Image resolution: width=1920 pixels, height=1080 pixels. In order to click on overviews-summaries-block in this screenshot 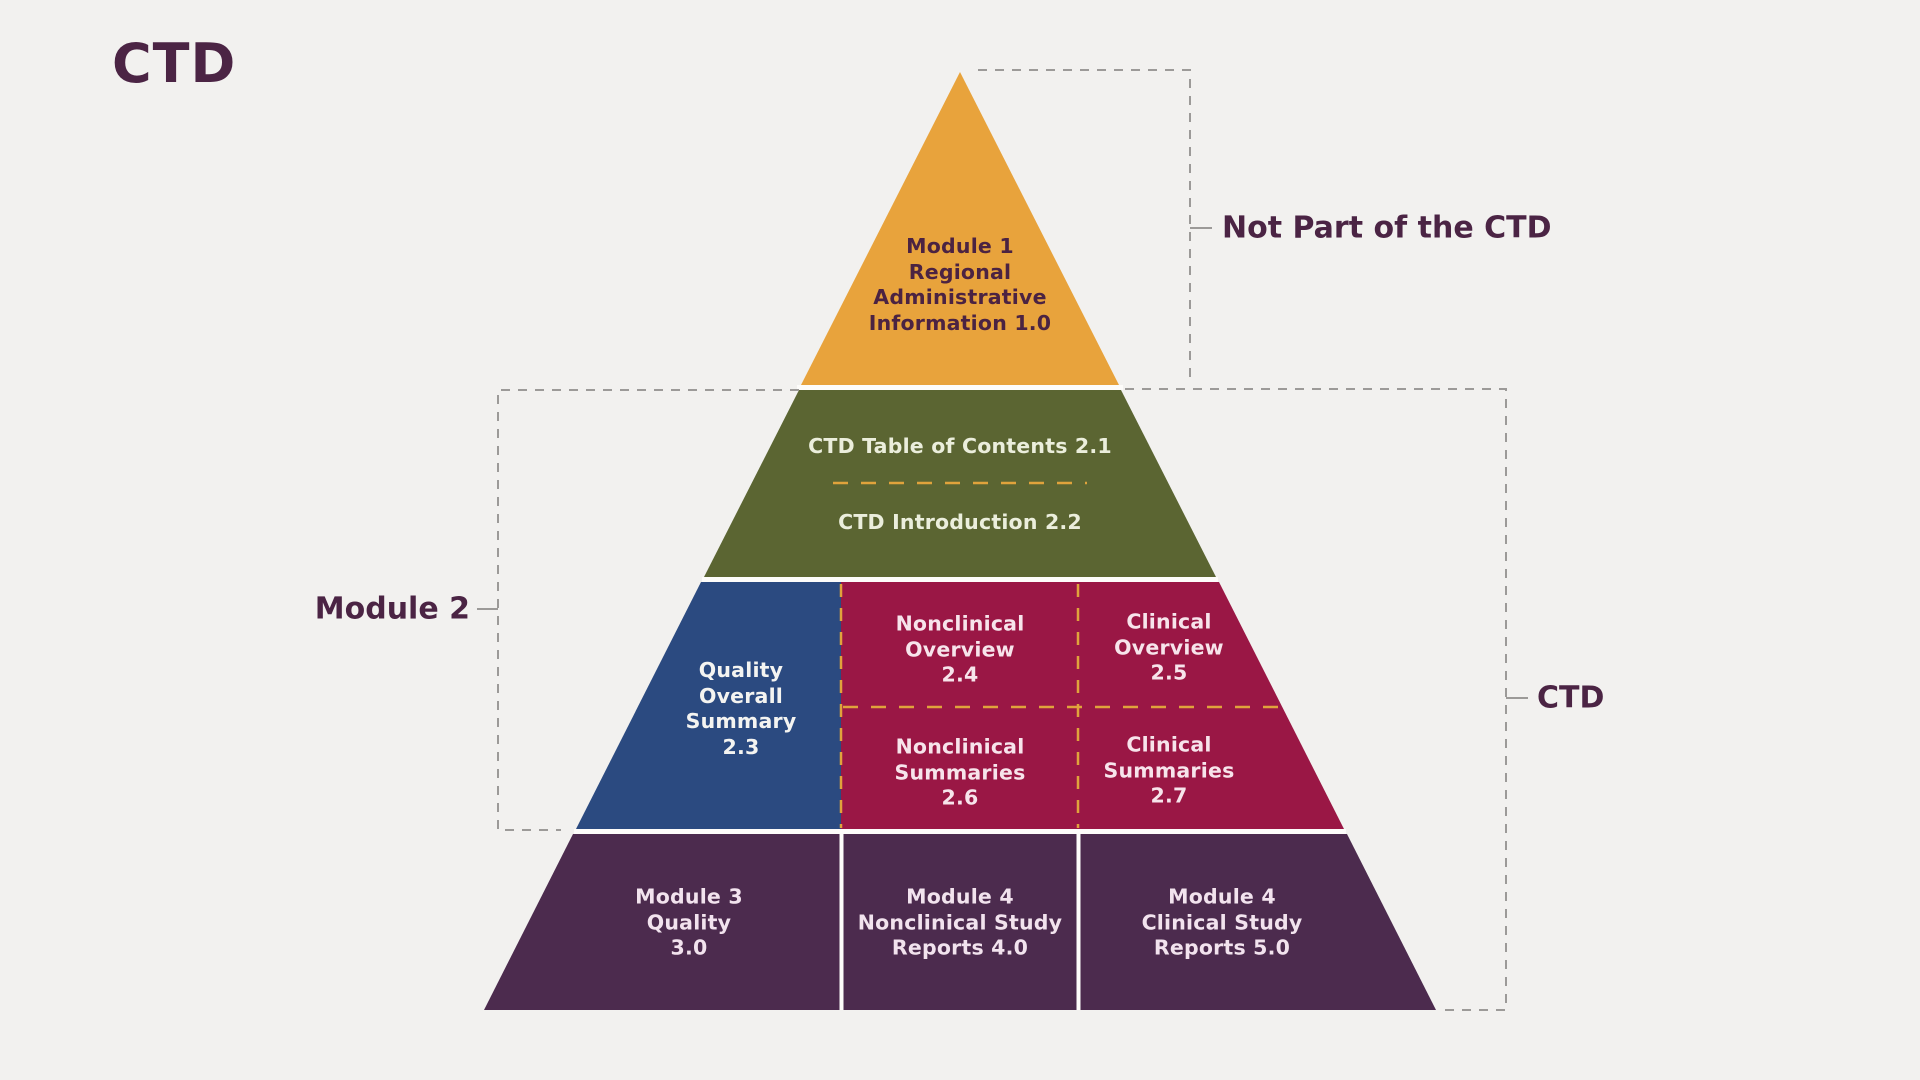, I will do `click(1092, 705)`.